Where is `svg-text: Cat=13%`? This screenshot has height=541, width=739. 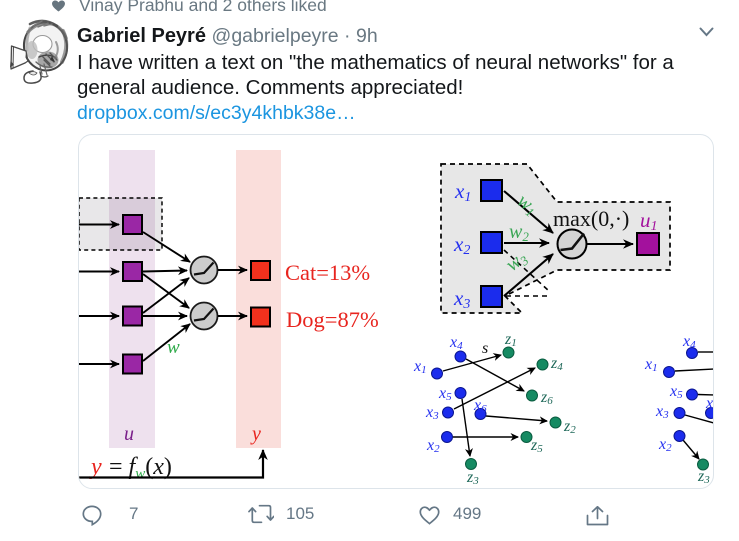
svg-text: Cat=13% is located at coordinates (327, 272).